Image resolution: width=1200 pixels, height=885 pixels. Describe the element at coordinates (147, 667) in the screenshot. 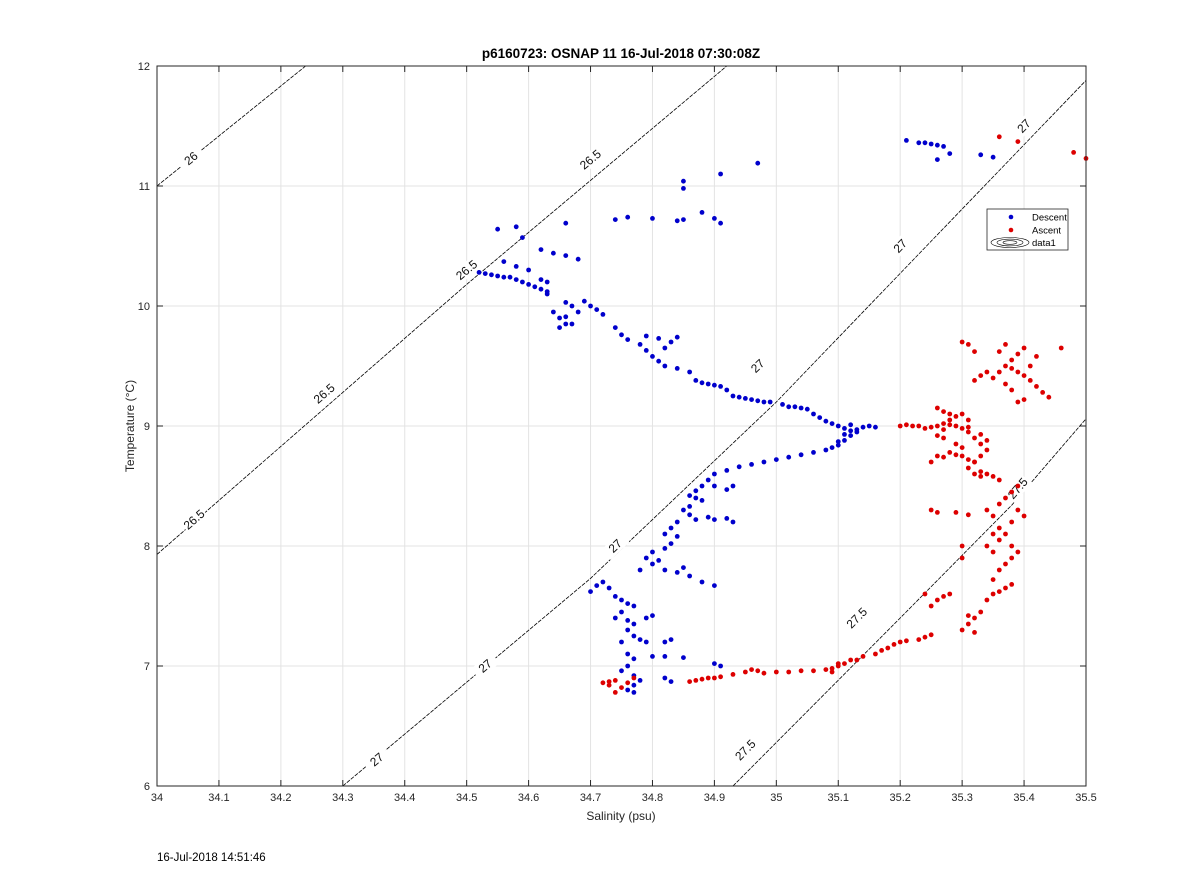

I see `y-tick-label: 7` at that location.